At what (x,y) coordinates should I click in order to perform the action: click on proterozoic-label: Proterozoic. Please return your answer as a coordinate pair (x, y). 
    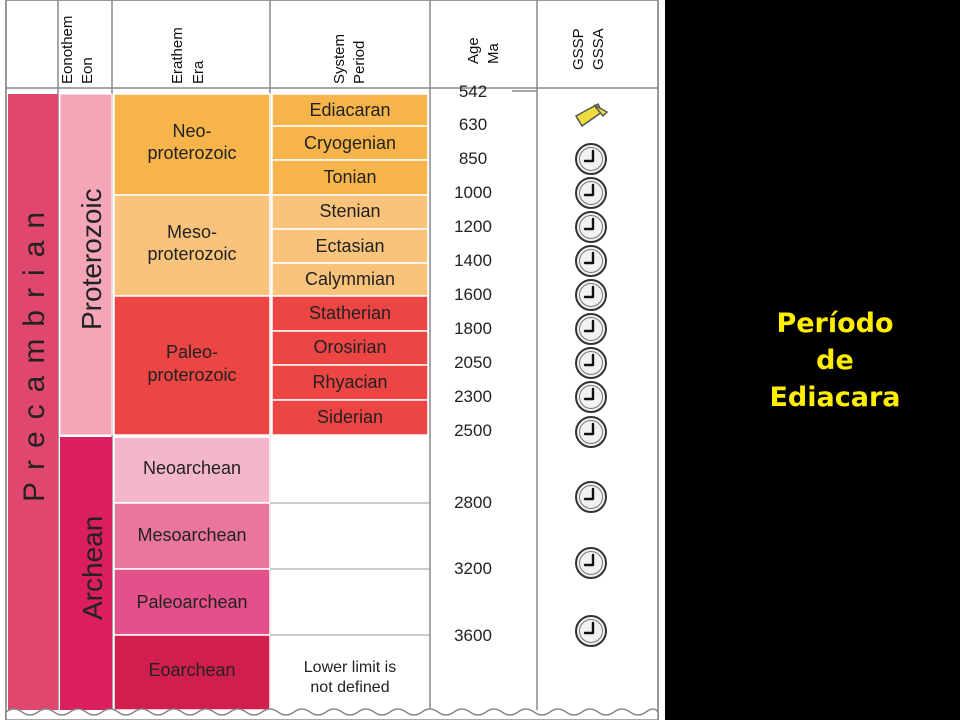
    Looking at the image, I should click on (91, 259).